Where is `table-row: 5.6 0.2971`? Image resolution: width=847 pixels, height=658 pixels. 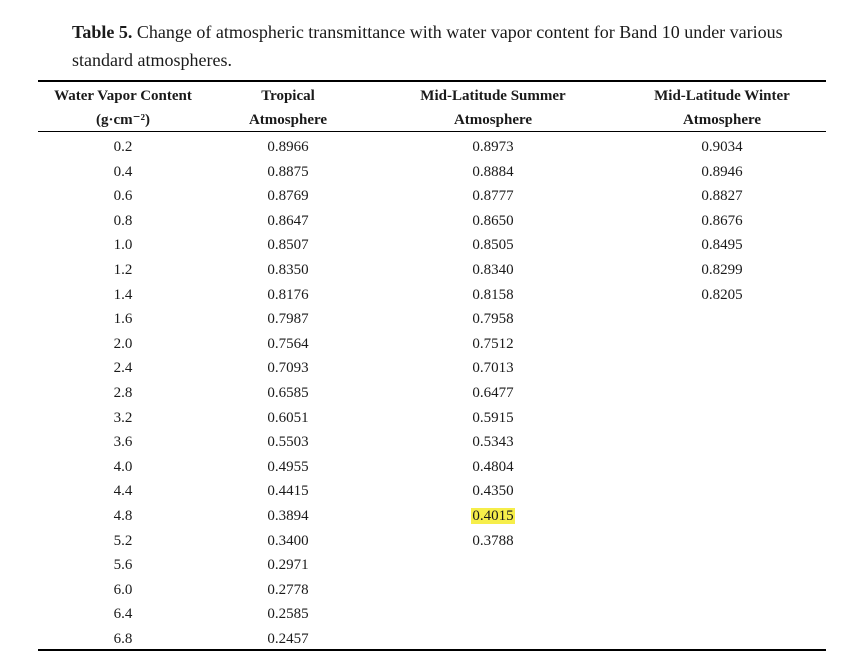
table-row: 5.6 0.2971 is located at coordinates (432, 565).